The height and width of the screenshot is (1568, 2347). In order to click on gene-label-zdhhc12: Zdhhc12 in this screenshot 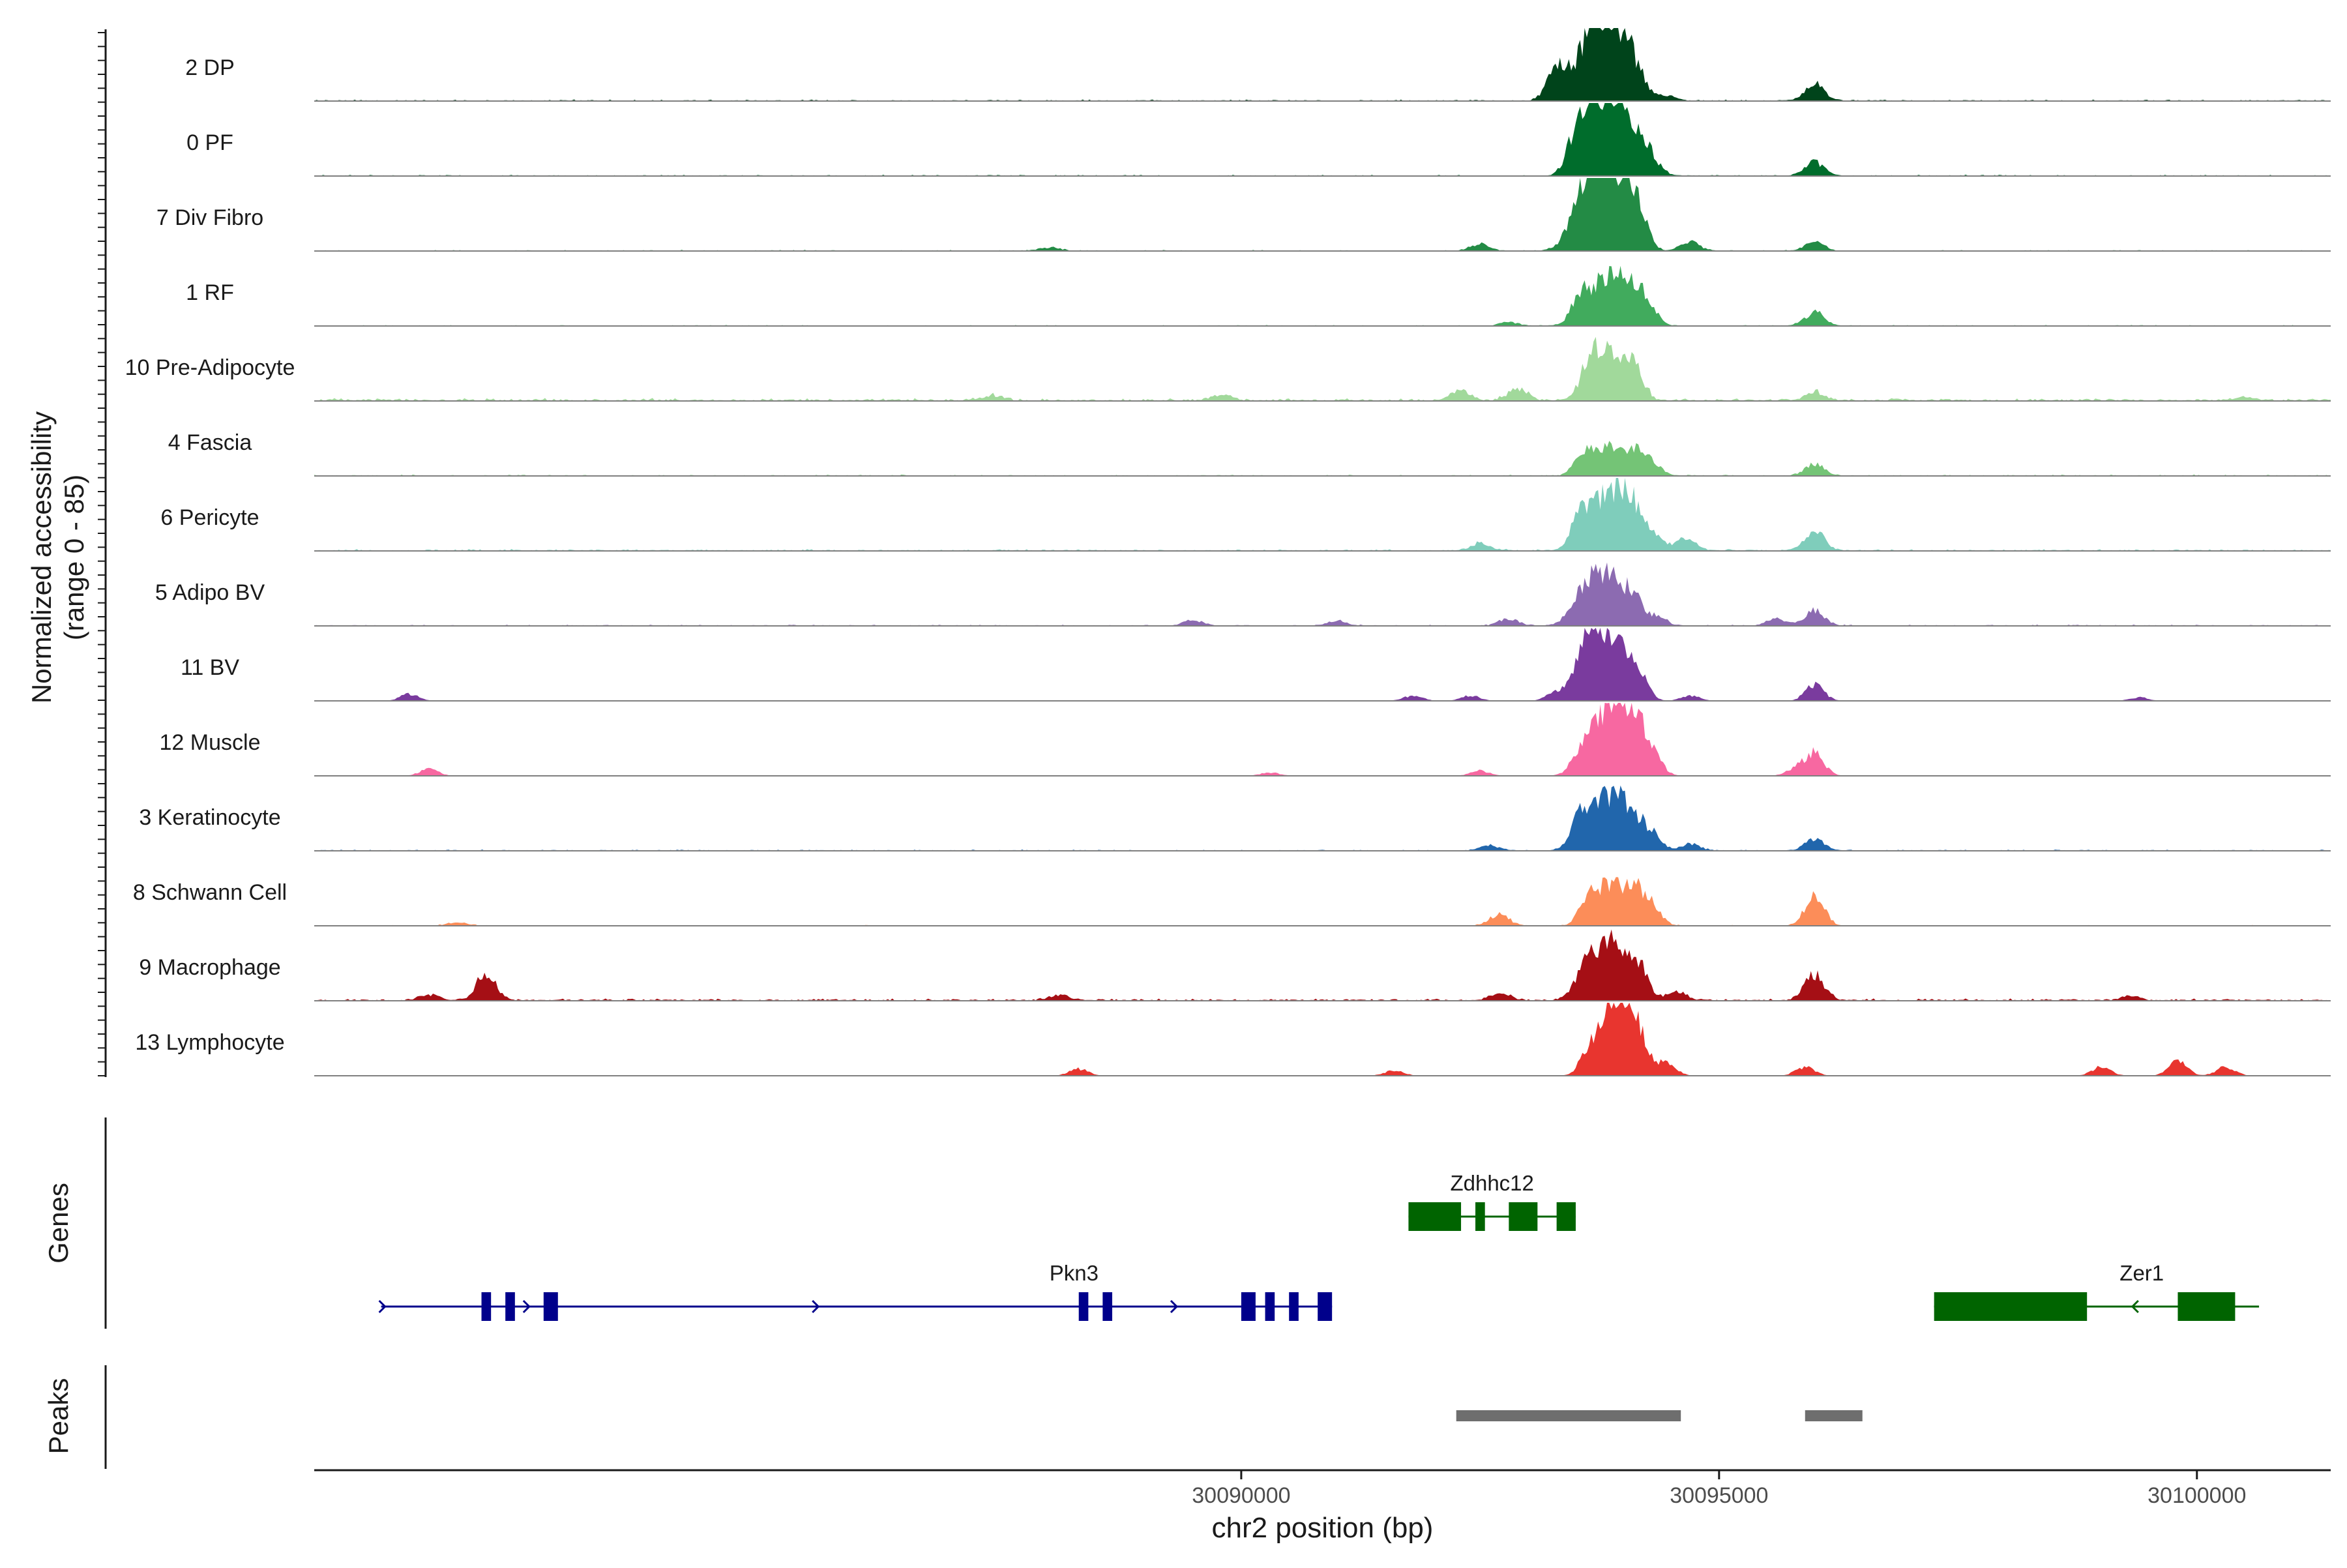, I will do `click(1491, 1183)`.